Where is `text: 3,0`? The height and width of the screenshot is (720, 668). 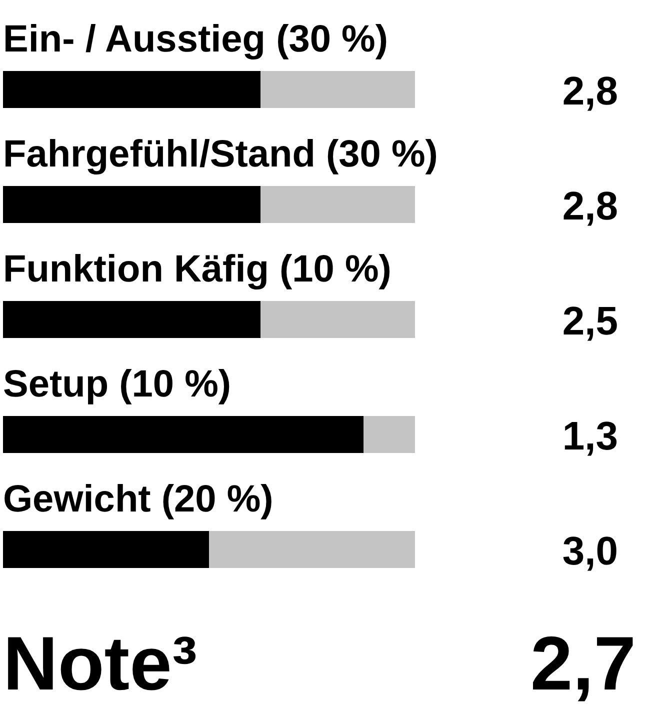 text: 3,0 is located at coordinates (590, 552).